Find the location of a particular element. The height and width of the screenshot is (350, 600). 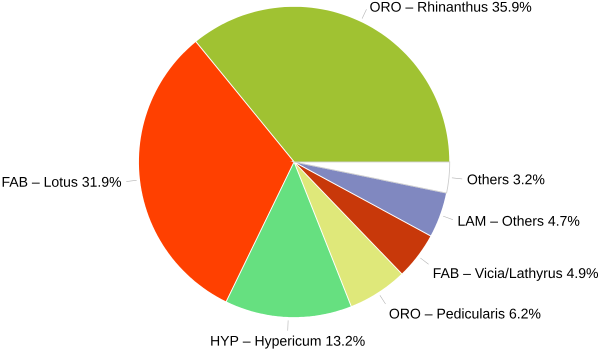

data-label: 4.7% is located at coordinates (564, 221).